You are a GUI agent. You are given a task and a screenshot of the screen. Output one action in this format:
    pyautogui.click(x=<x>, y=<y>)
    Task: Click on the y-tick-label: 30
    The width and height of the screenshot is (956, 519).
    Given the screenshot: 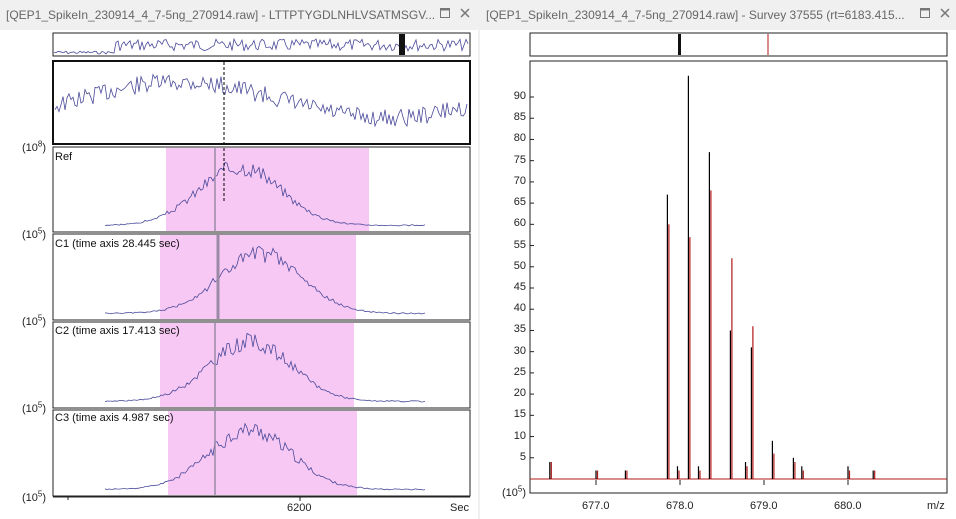 What is the action you would take?
    pyautogui.click(x=519, y=350)
    